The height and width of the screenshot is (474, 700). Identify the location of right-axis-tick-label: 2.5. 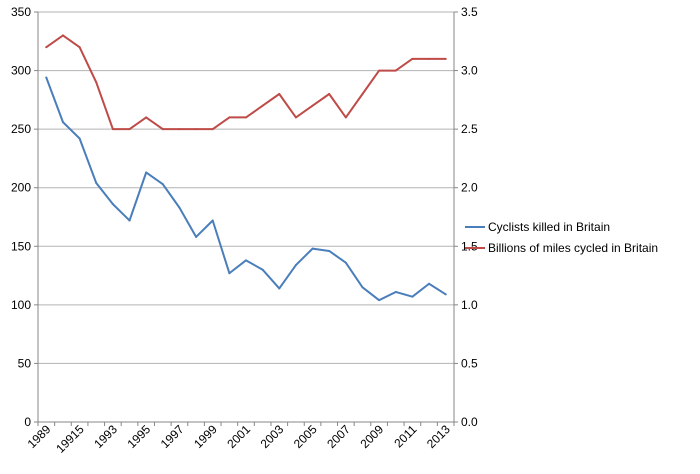
(469, 129).